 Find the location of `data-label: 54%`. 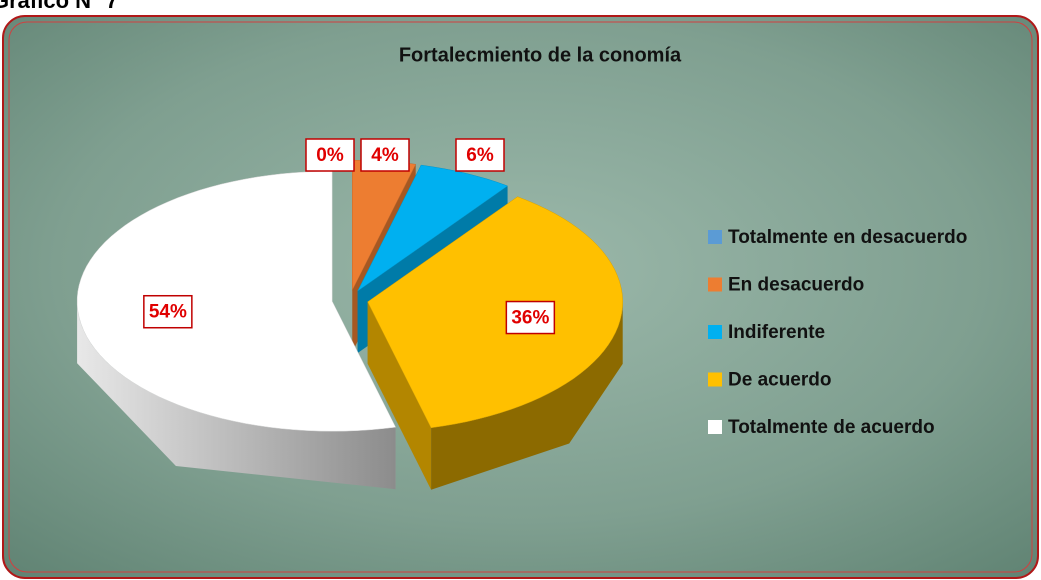

data-label: 54% is located at coordinates (168, 311).